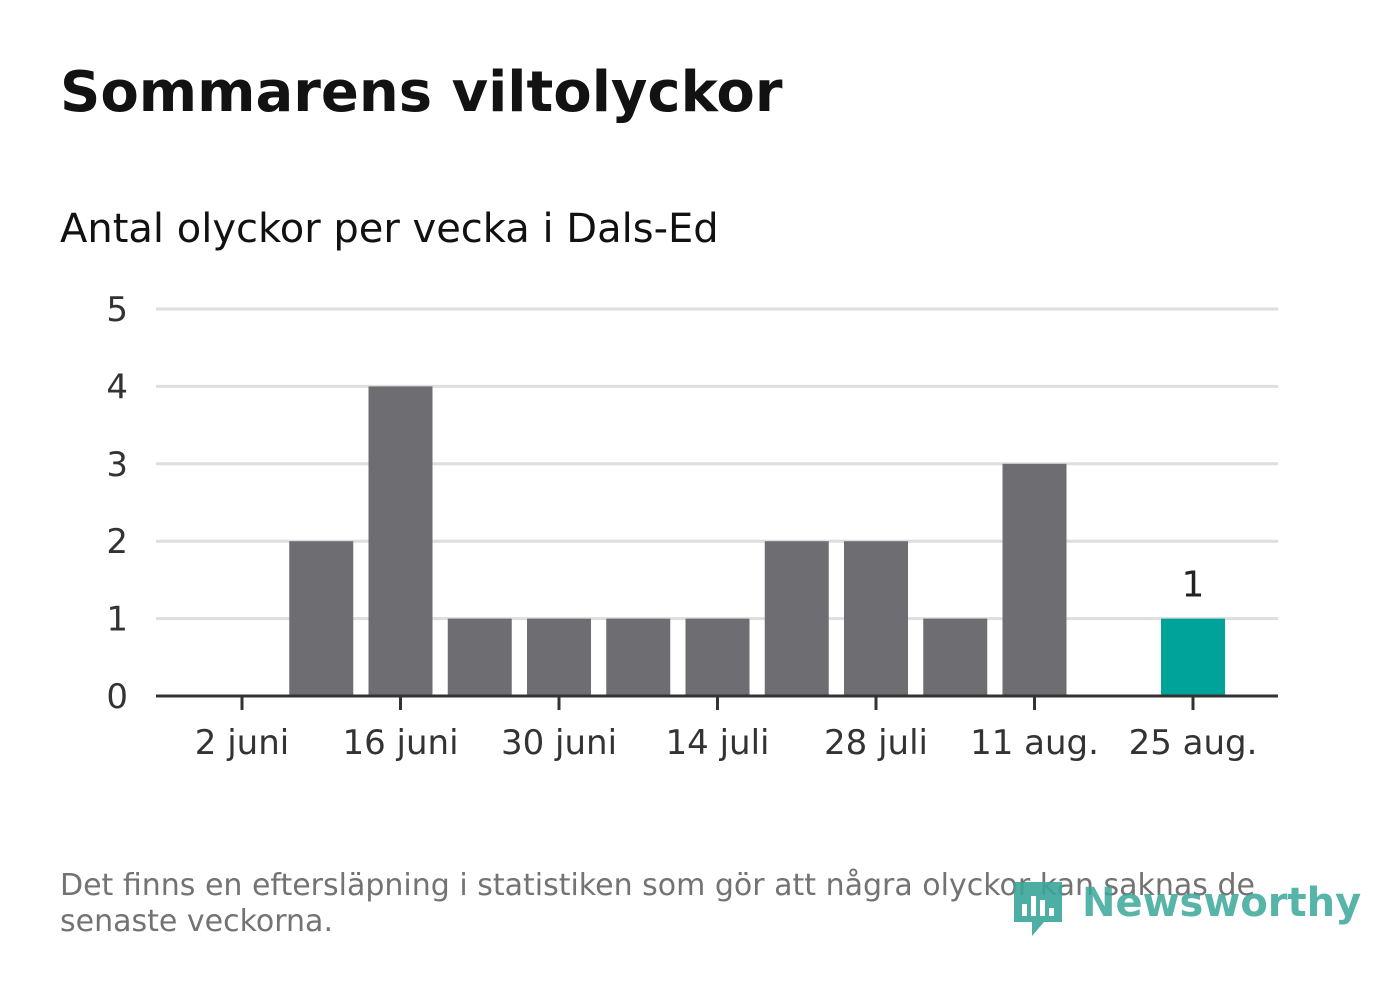 This screenshot has height=999, width=1382. Describe the element at coordinates (117, 503) in the screenshot. I see `y-axis: 0 1 2 3 4 5` at that location.